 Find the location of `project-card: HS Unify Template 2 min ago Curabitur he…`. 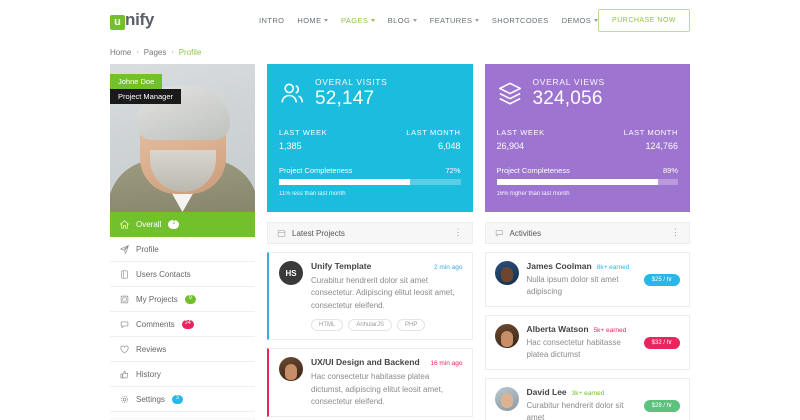

project-card: HS Unify Template 2 min ago Curabitur he… is located at coordinates (370, 296).